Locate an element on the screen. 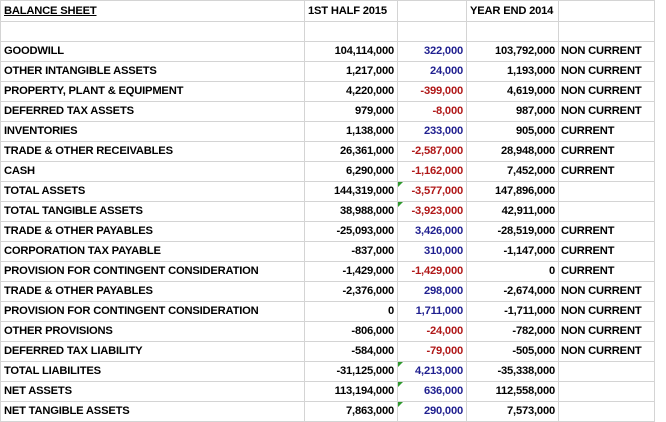 The width and height of the screenshot is (666, 422). row-label-cell: GOODWILL is located at coordinates (152, 51).